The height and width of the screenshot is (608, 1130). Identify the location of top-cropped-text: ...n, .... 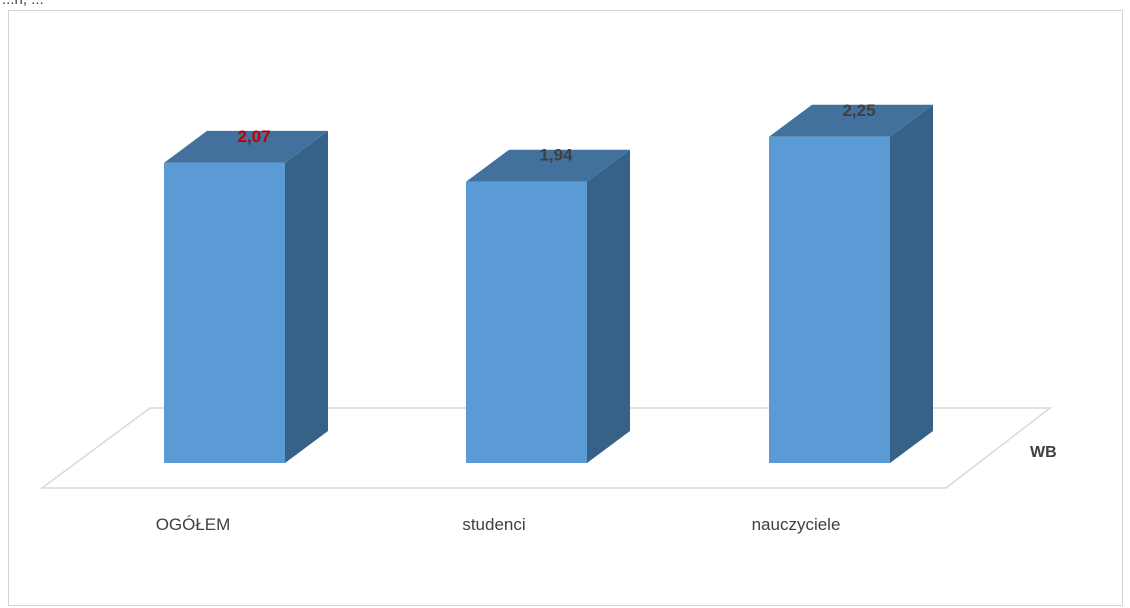
(100, 5).